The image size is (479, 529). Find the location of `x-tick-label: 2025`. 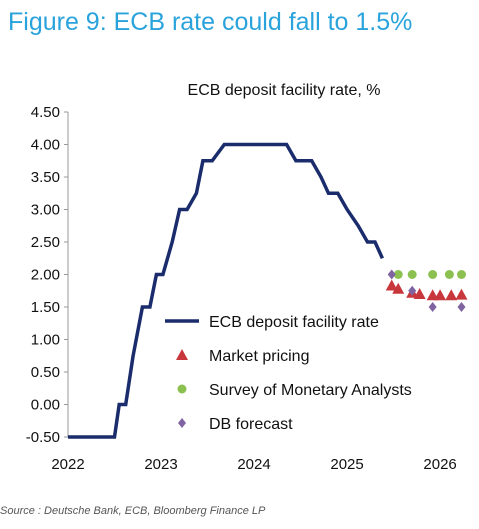

x-tick-label: 2025 is located at coordinates (346, 464).